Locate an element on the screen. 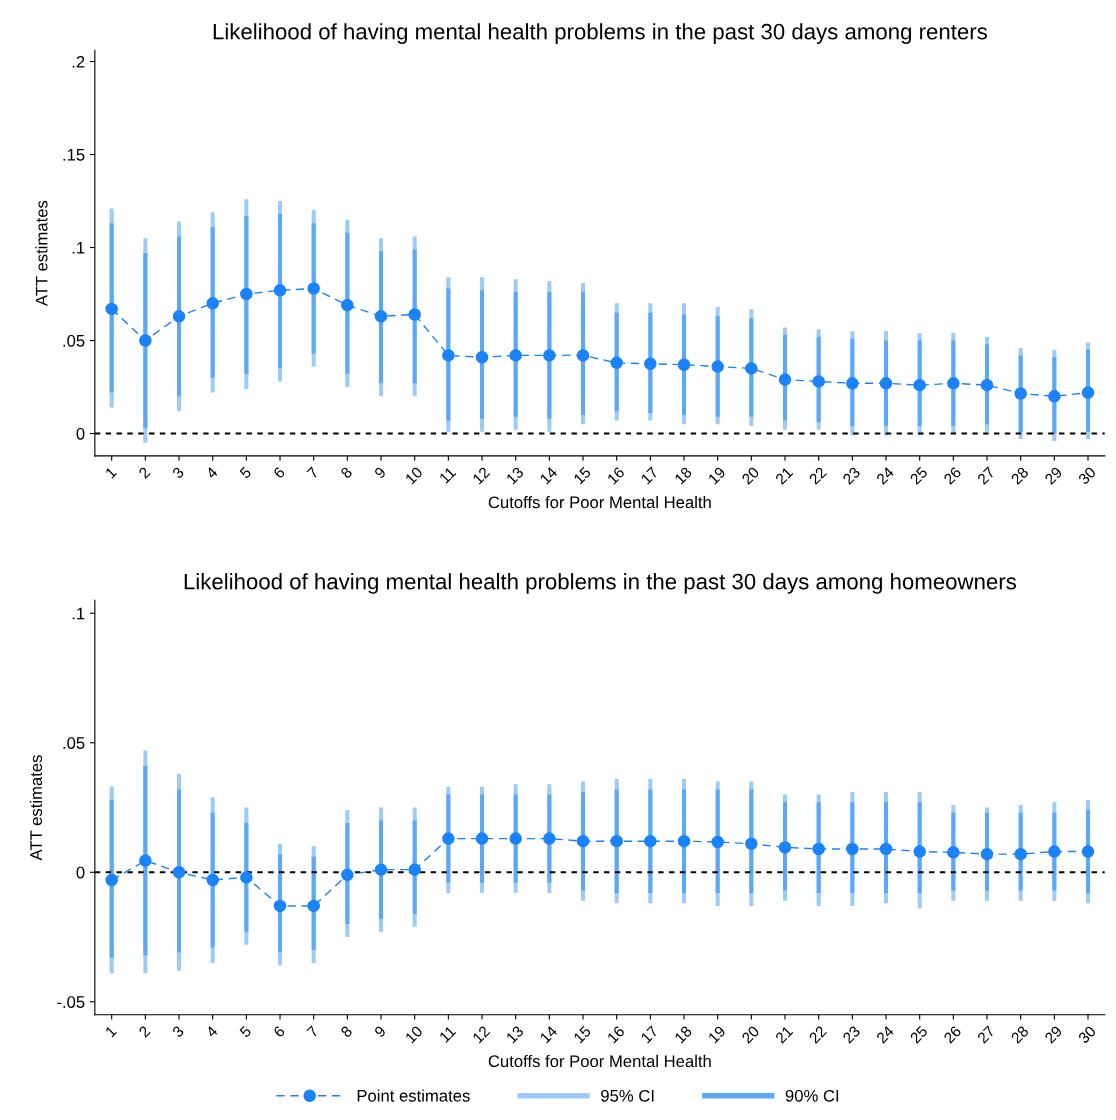 Image resolution: width=1116 pixels, height=1120 pixels. y-tick-label: -.05 is located at coordinates (71, 1002).